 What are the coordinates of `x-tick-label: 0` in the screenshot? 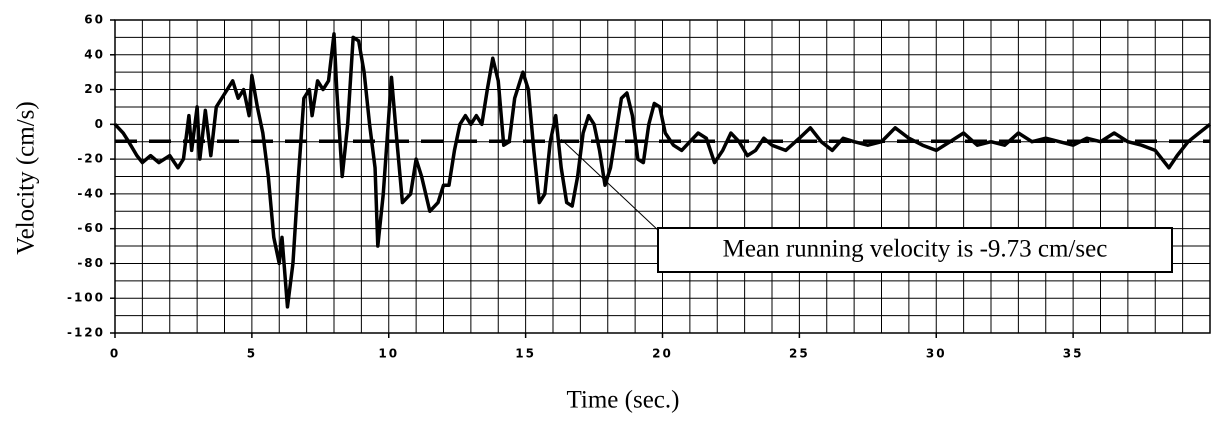 It's located at (115, 354).